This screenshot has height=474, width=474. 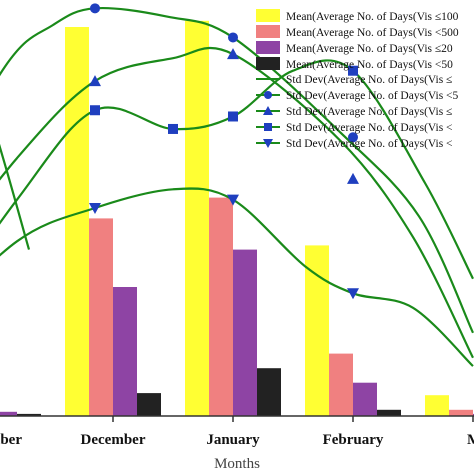 What do you see at coordinates (113, 440) in the screenshot?
I see `x-tick-label: December` at bounding box center [113, 440].